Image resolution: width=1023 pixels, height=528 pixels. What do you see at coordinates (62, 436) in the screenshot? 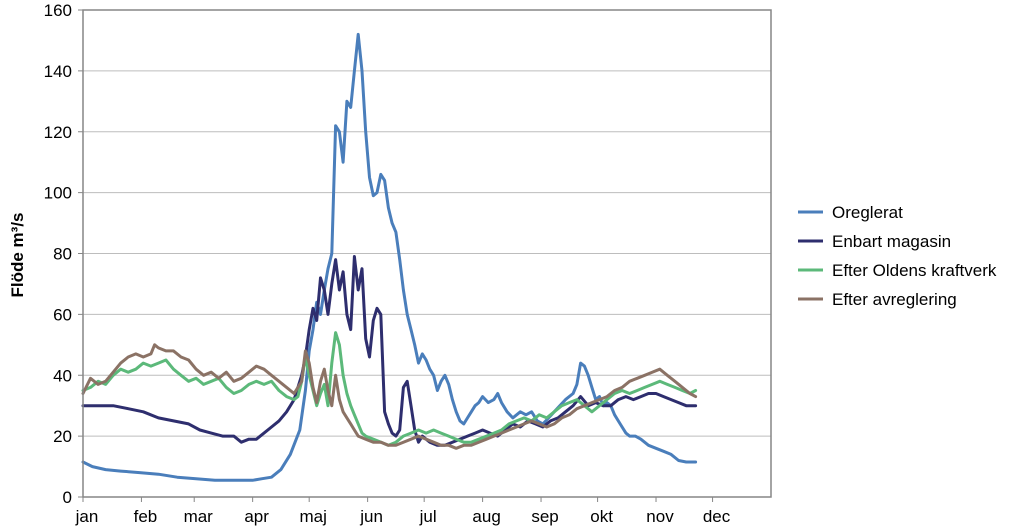
I see `y-tick-label: 20` at bounding box center [62, 436].